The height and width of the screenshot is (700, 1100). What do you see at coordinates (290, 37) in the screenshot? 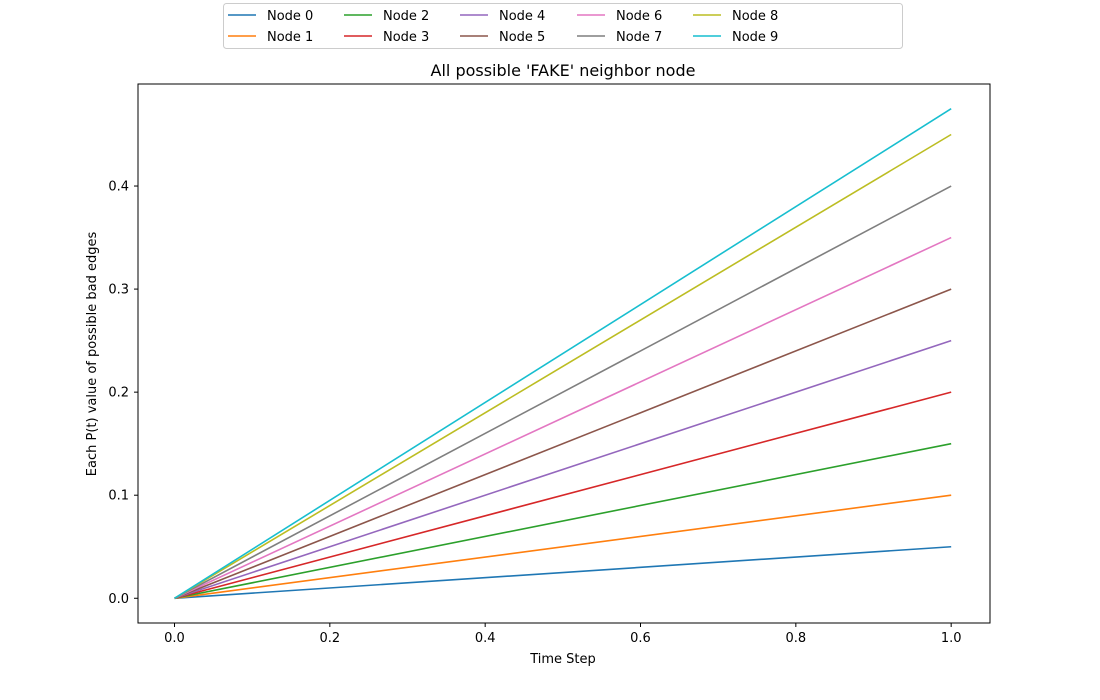
I see `legend-label-1: Node 1` at bounding box center [290, 37].